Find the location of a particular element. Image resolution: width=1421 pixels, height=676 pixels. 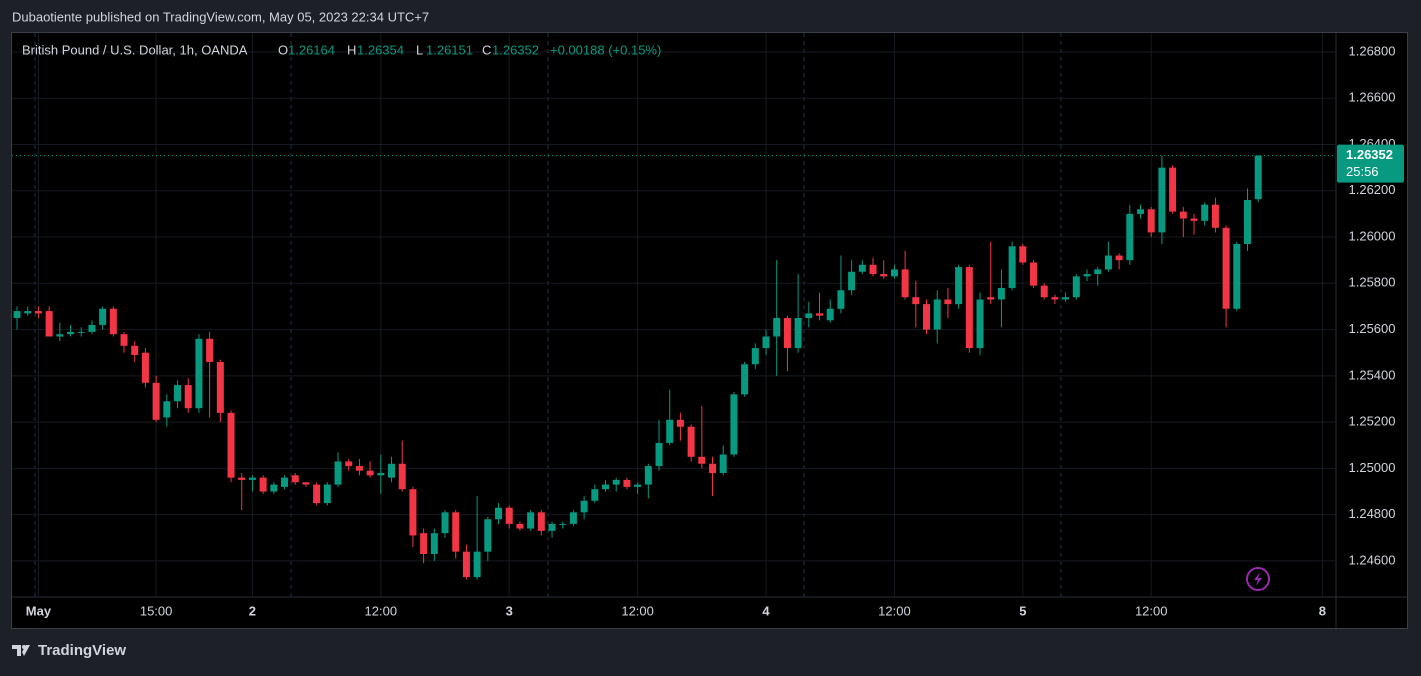

y-tick-label: 1.25400 is located at coordinates (1372, 374).